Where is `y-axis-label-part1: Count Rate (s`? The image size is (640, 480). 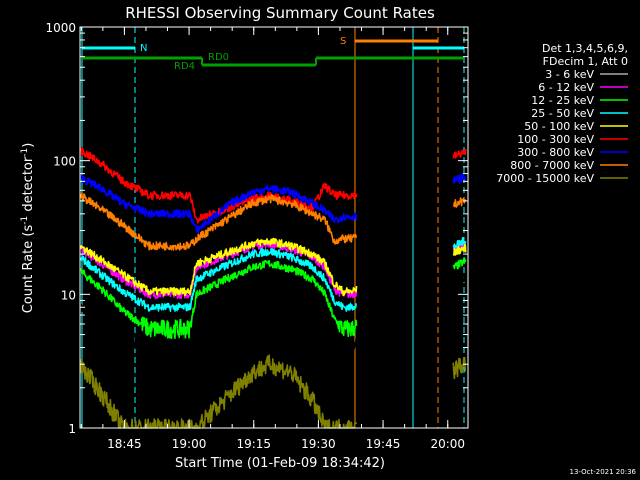
y-axis-label-part1: Count Rate (s is located at coordinates (28, 269).